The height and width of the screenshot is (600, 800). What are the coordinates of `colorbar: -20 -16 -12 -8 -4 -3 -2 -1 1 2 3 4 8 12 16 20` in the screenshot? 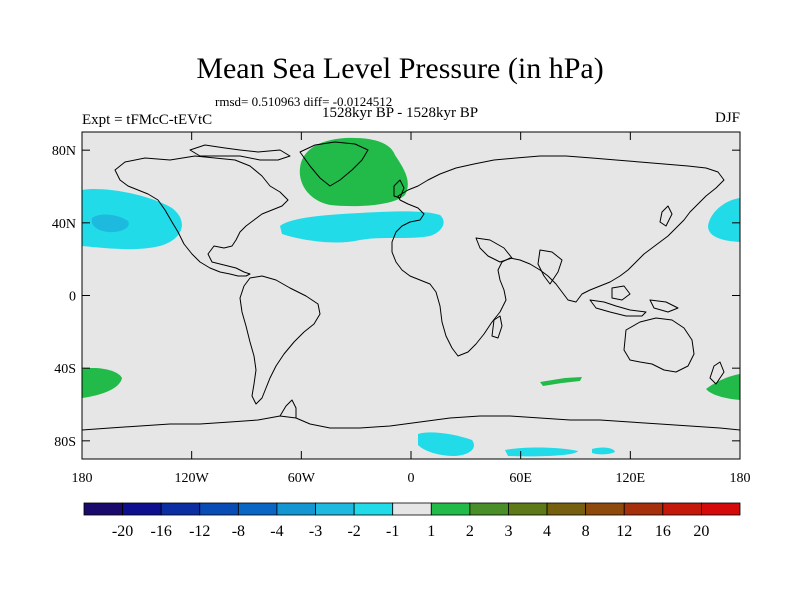 It's located at (412, 521).